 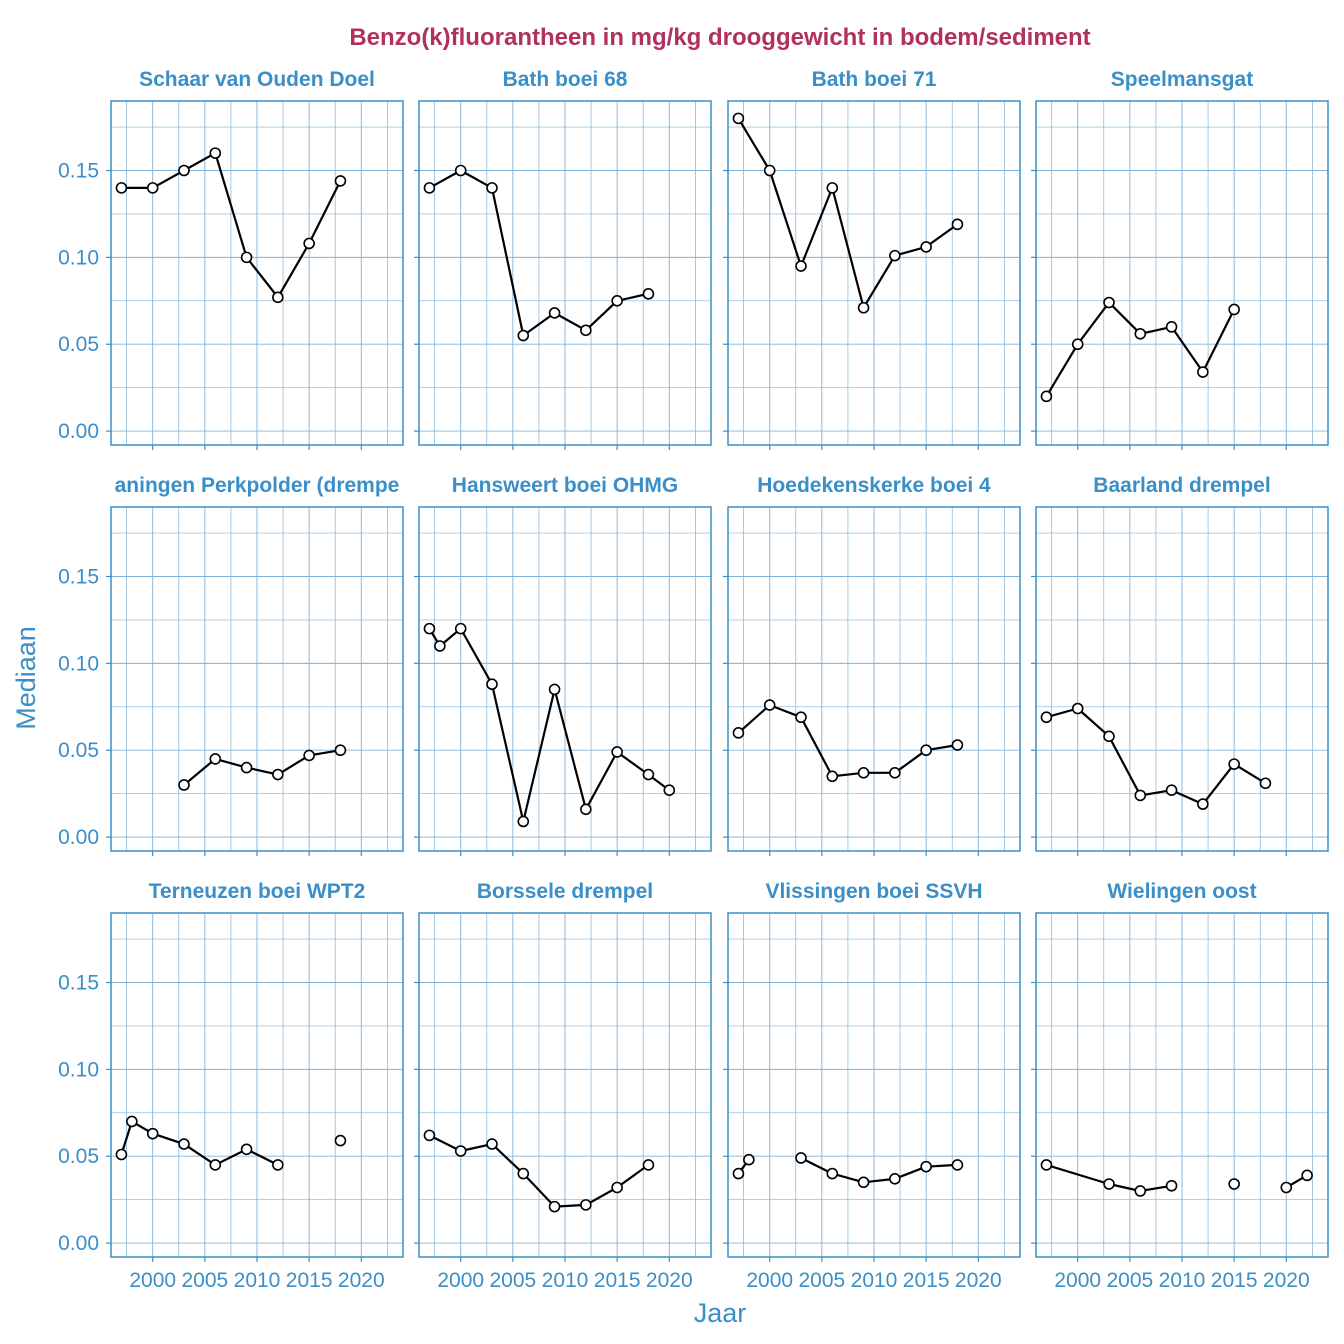 What do you see at coordinates (565, 891) in the screenshot?
I see `panel-borssele-drempel-strip-label: Borssele drempel` at bounding box center [565, 891].